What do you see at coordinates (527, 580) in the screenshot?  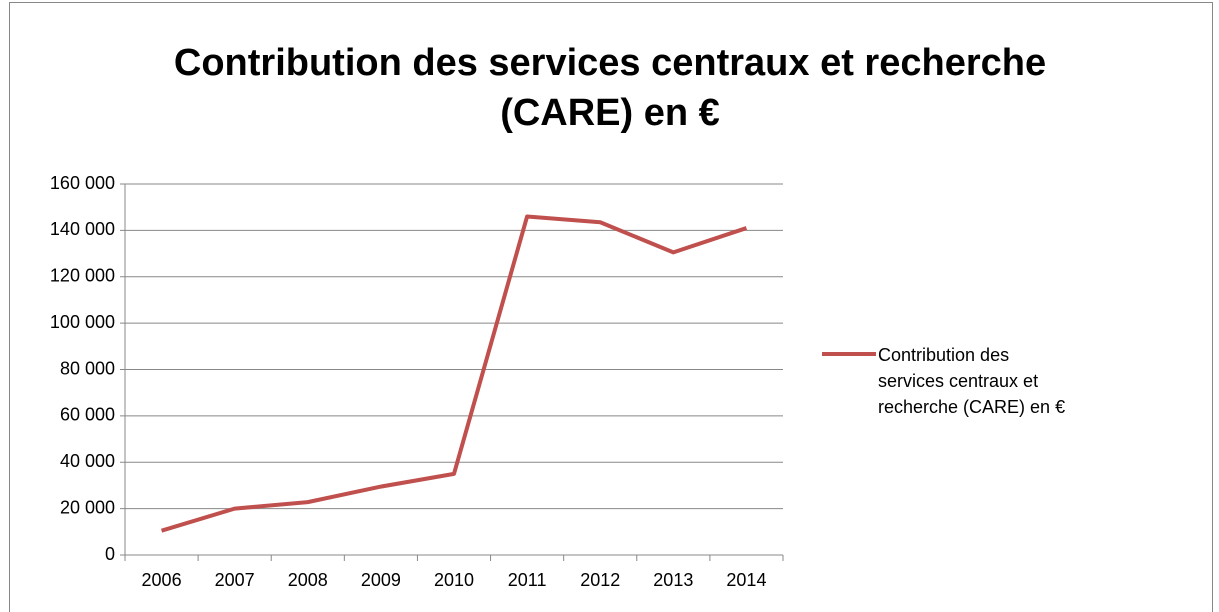 I see `x-tick-label: 2011` at bounding box center [527, 580].